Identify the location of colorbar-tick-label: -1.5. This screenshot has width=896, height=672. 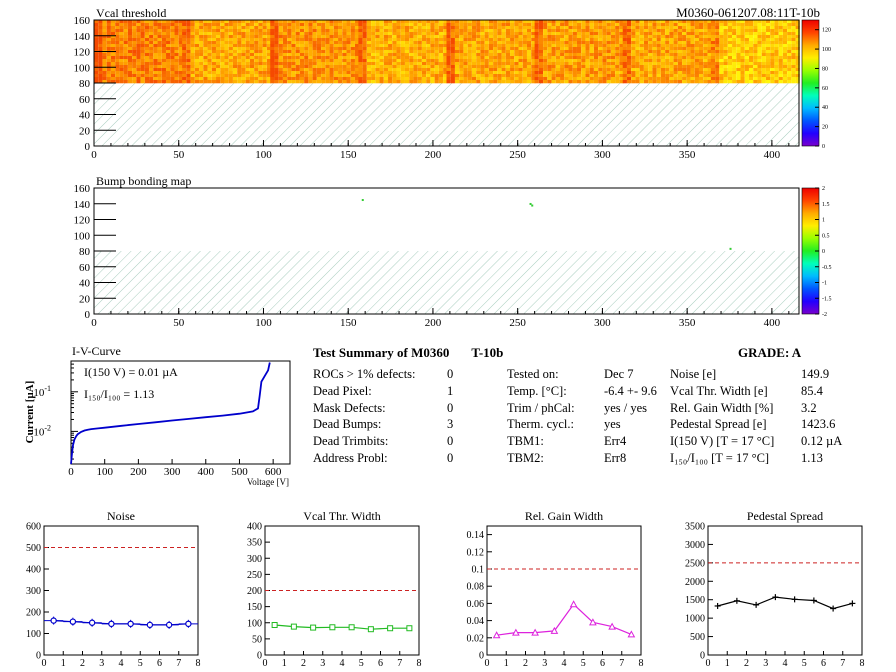
(827, 299).